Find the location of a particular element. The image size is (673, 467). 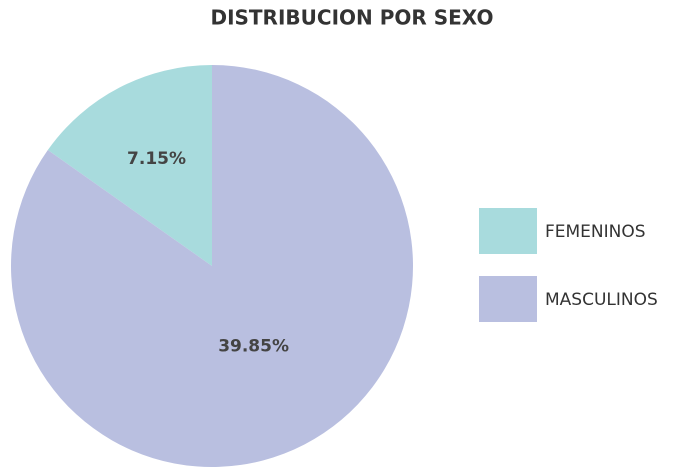

value-label: 39.85% is located at coordinates (253, 346).